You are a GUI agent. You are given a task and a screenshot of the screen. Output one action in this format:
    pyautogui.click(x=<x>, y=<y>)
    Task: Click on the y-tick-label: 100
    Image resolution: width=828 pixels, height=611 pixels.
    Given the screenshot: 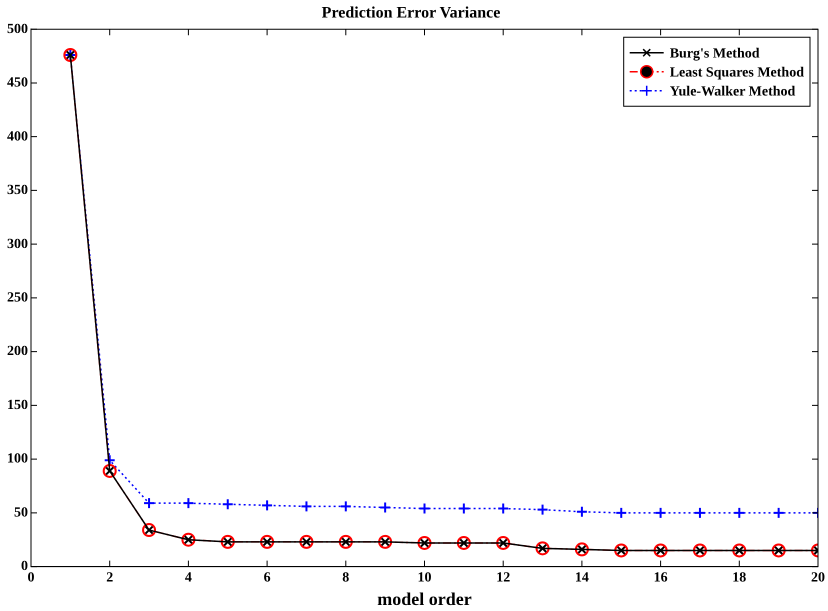 What is the action you would take?
    pyautogui.click(x=17, y=459)
    